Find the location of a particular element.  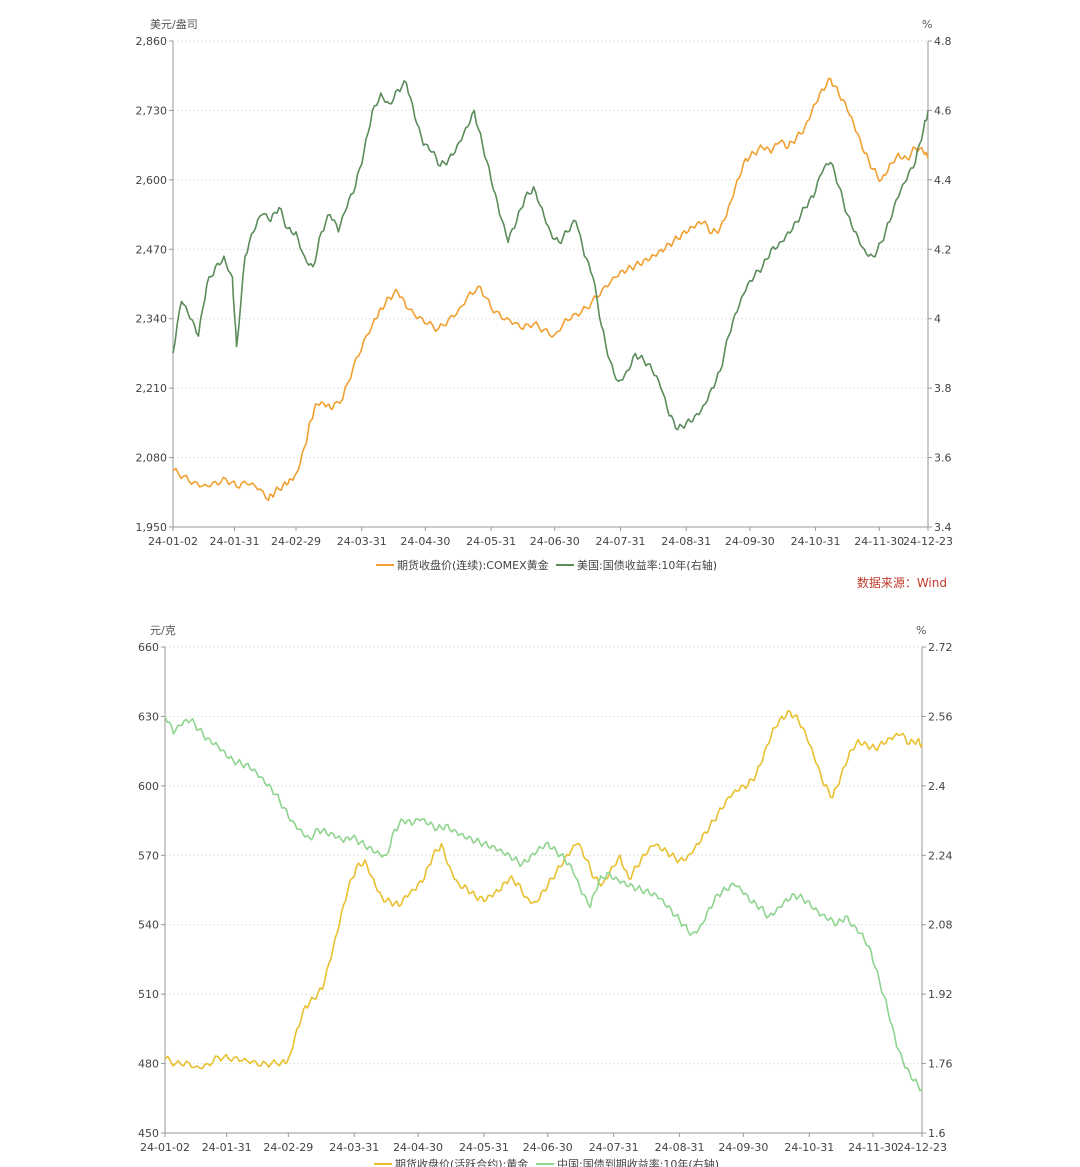

chart-2-right-ticks: 1.6 1.76 1.92 2.08 2.24 2.4 2.56 2.72 is located at coordinates (937, 890).